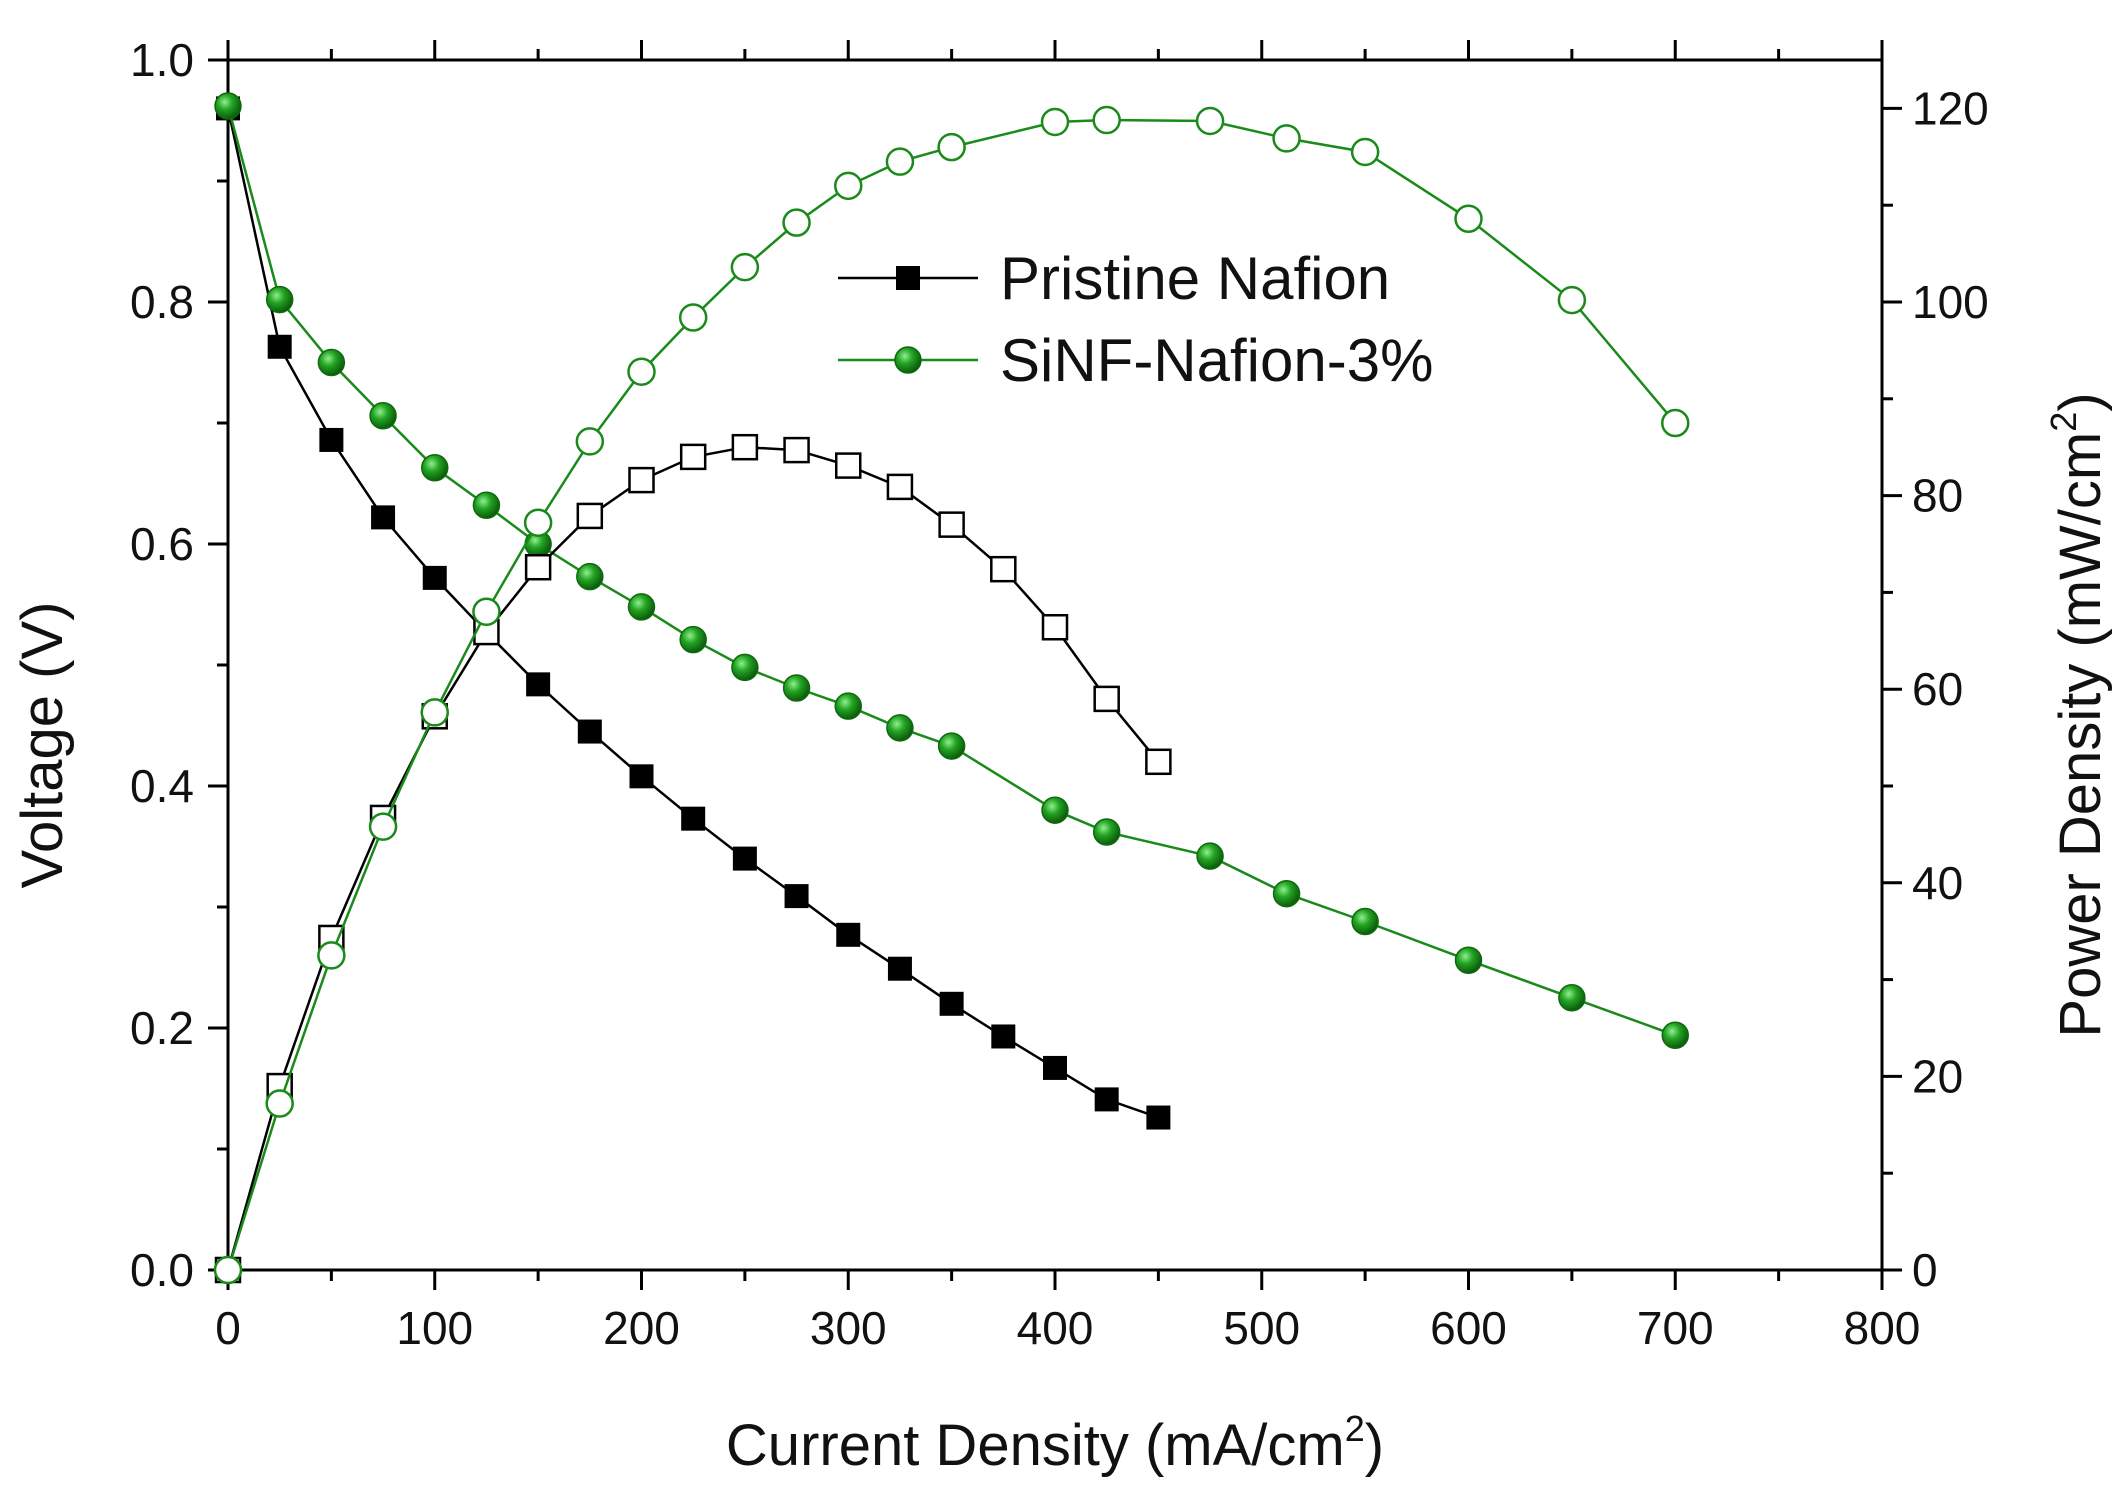 The width and height of the screenshot is (2118, 1495). What do you see at coordinates (2080, 735) in the screenshot?
I see `y-axis-right-title-text: Power Density (mW/cm` at bounding box center [2080, 735].